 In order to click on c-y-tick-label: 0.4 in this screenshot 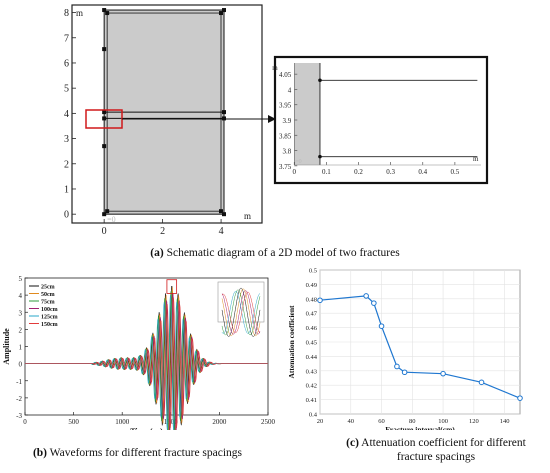, I will do `click(313, 415)`.